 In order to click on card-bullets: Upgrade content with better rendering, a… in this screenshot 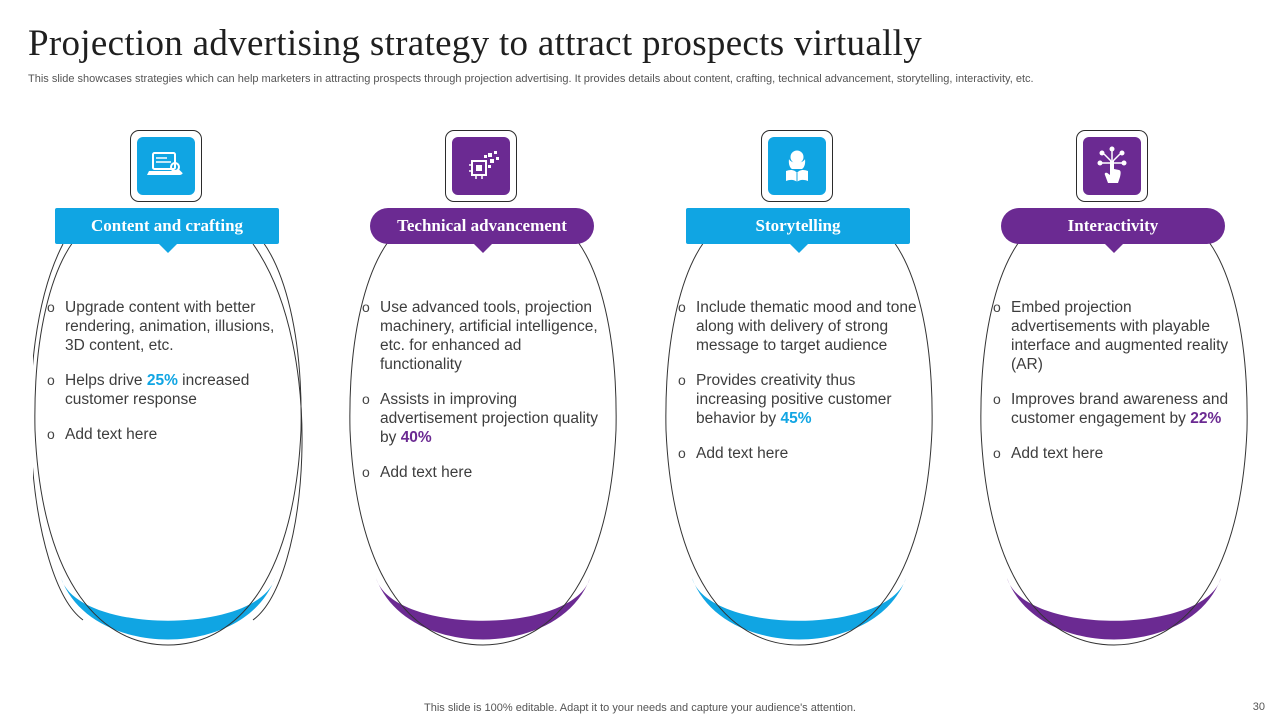, I will do `click(167, 379)`.